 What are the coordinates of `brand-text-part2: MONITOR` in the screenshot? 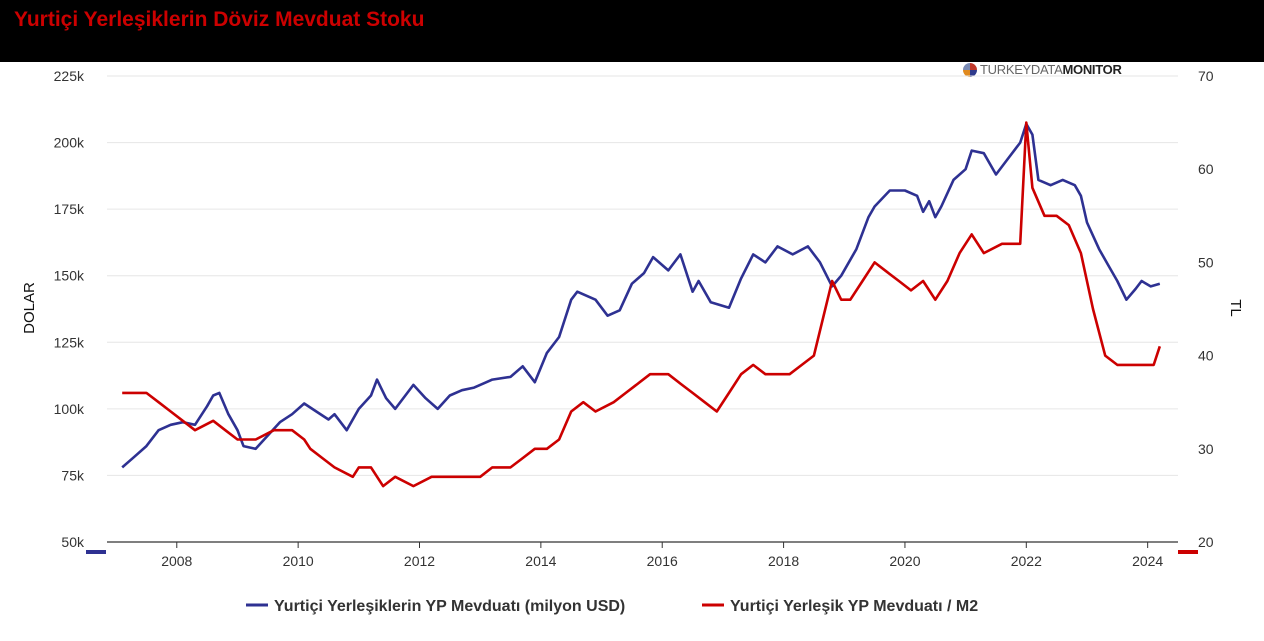 It's located at (1092, 69).